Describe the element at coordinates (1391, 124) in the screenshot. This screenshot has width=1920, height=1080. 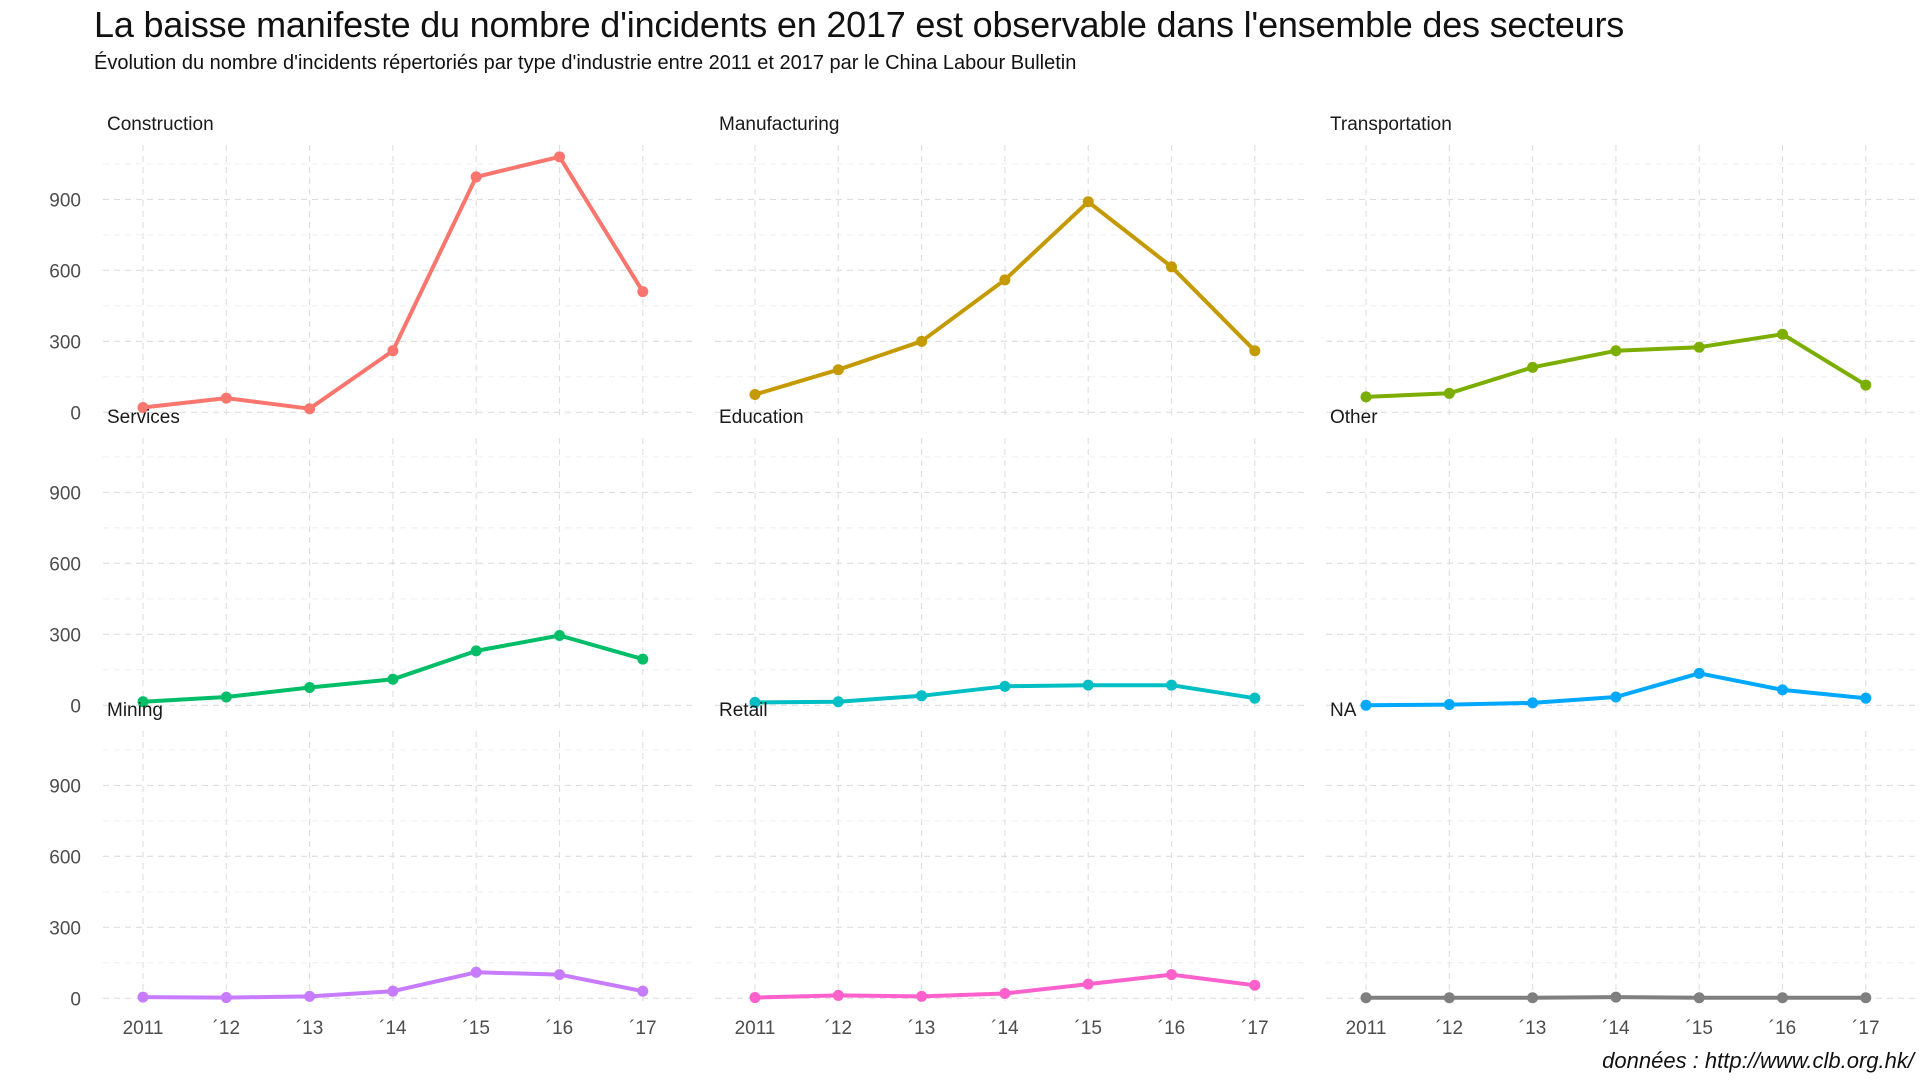
I see `facet-title: Transportation` at that location.